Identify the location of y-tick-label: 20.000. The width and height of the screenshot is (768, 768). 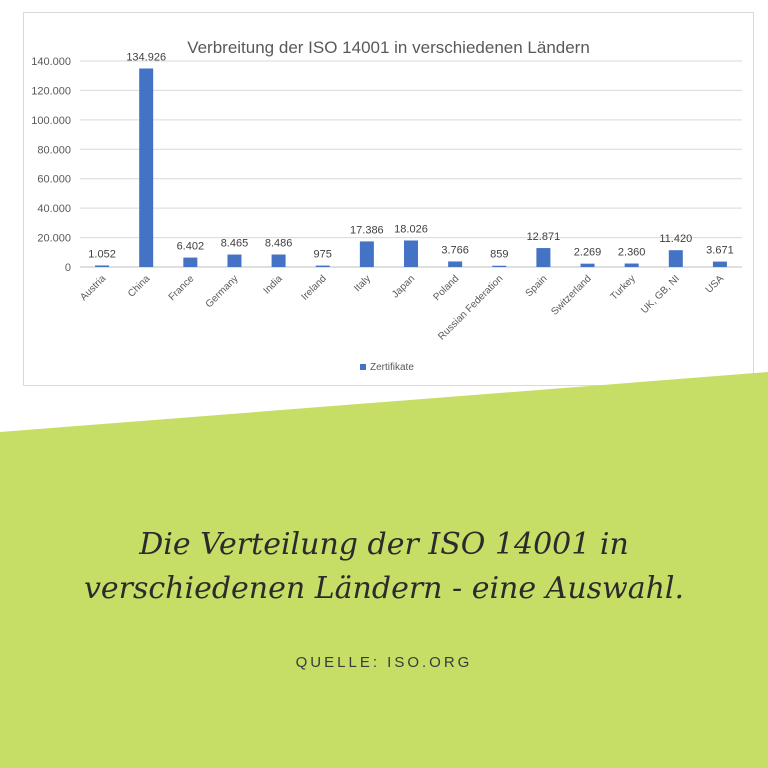
(54, 239).